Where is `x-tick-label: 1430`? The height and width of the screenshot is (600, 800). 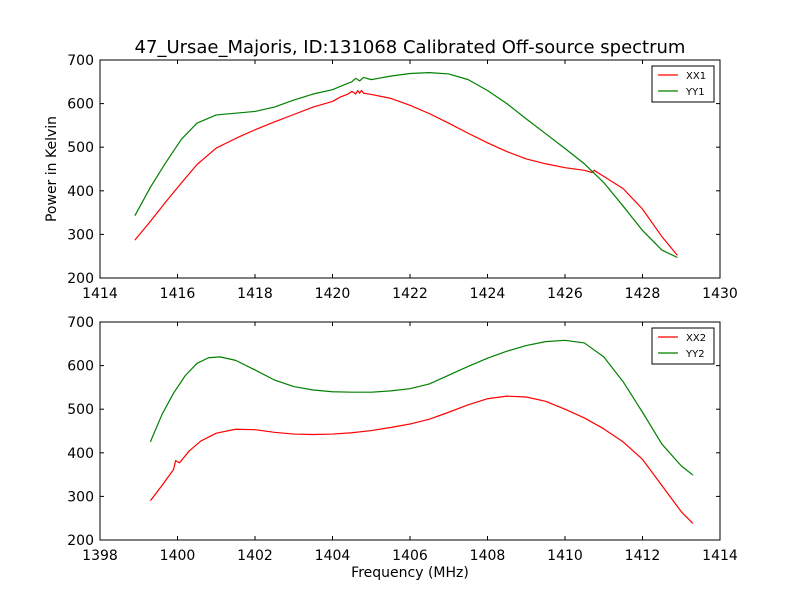
x-tick-label: 1430 is located at coordinates (720, 294).